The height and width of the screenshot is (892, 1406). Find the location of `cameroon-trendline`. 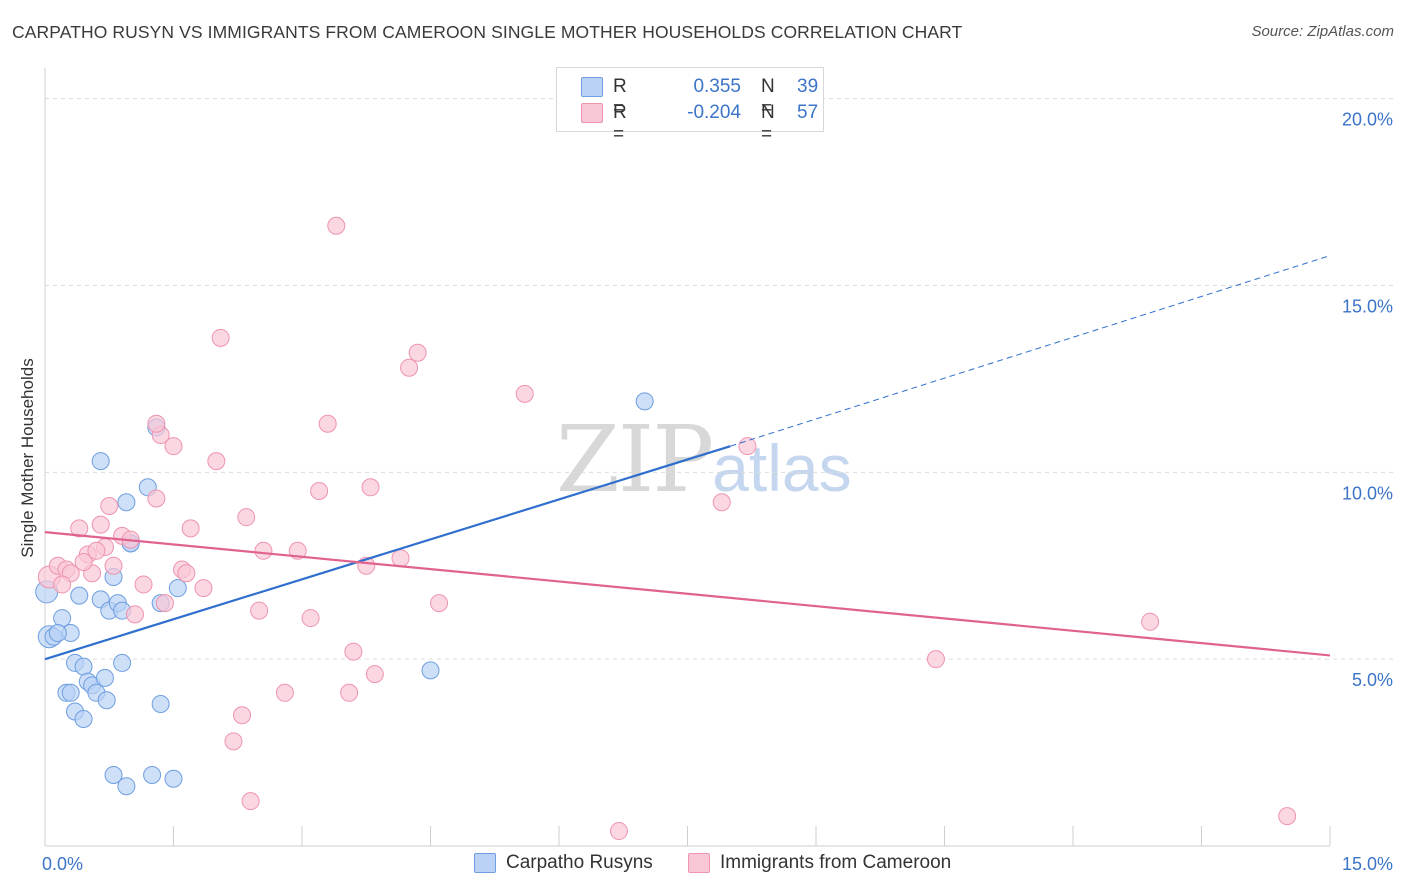

cameroon-trendline is located at coordinates (687, 594).